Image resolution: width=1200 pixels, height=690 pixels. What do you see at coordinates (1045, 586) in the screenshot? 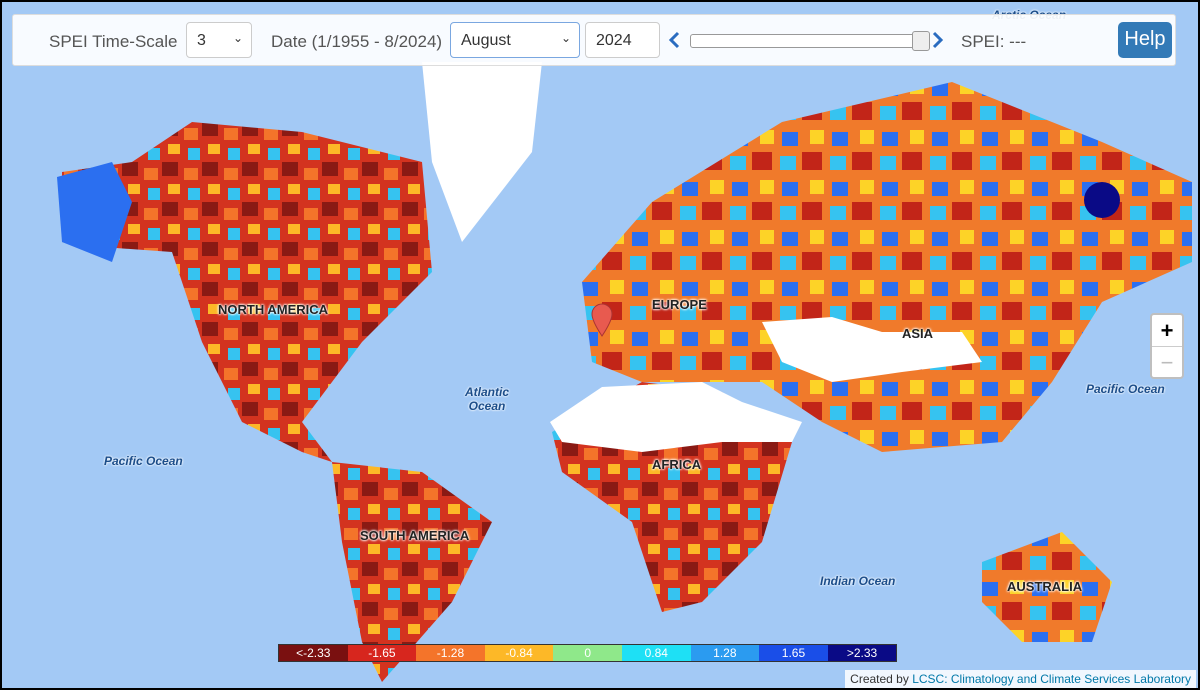
I see `continent-label: AUSTRALIA` at bounding box center [1045, 586].